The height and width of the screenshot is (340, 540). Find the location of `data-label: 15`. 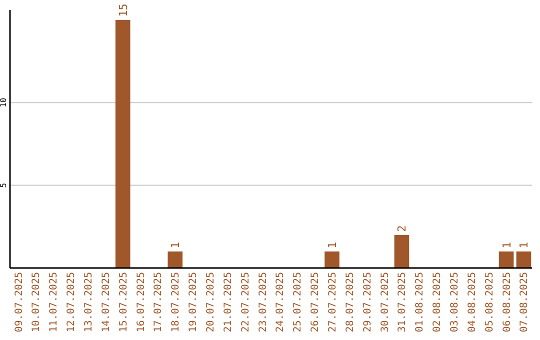

data-label: 15 is located at coordinates (123, 10).